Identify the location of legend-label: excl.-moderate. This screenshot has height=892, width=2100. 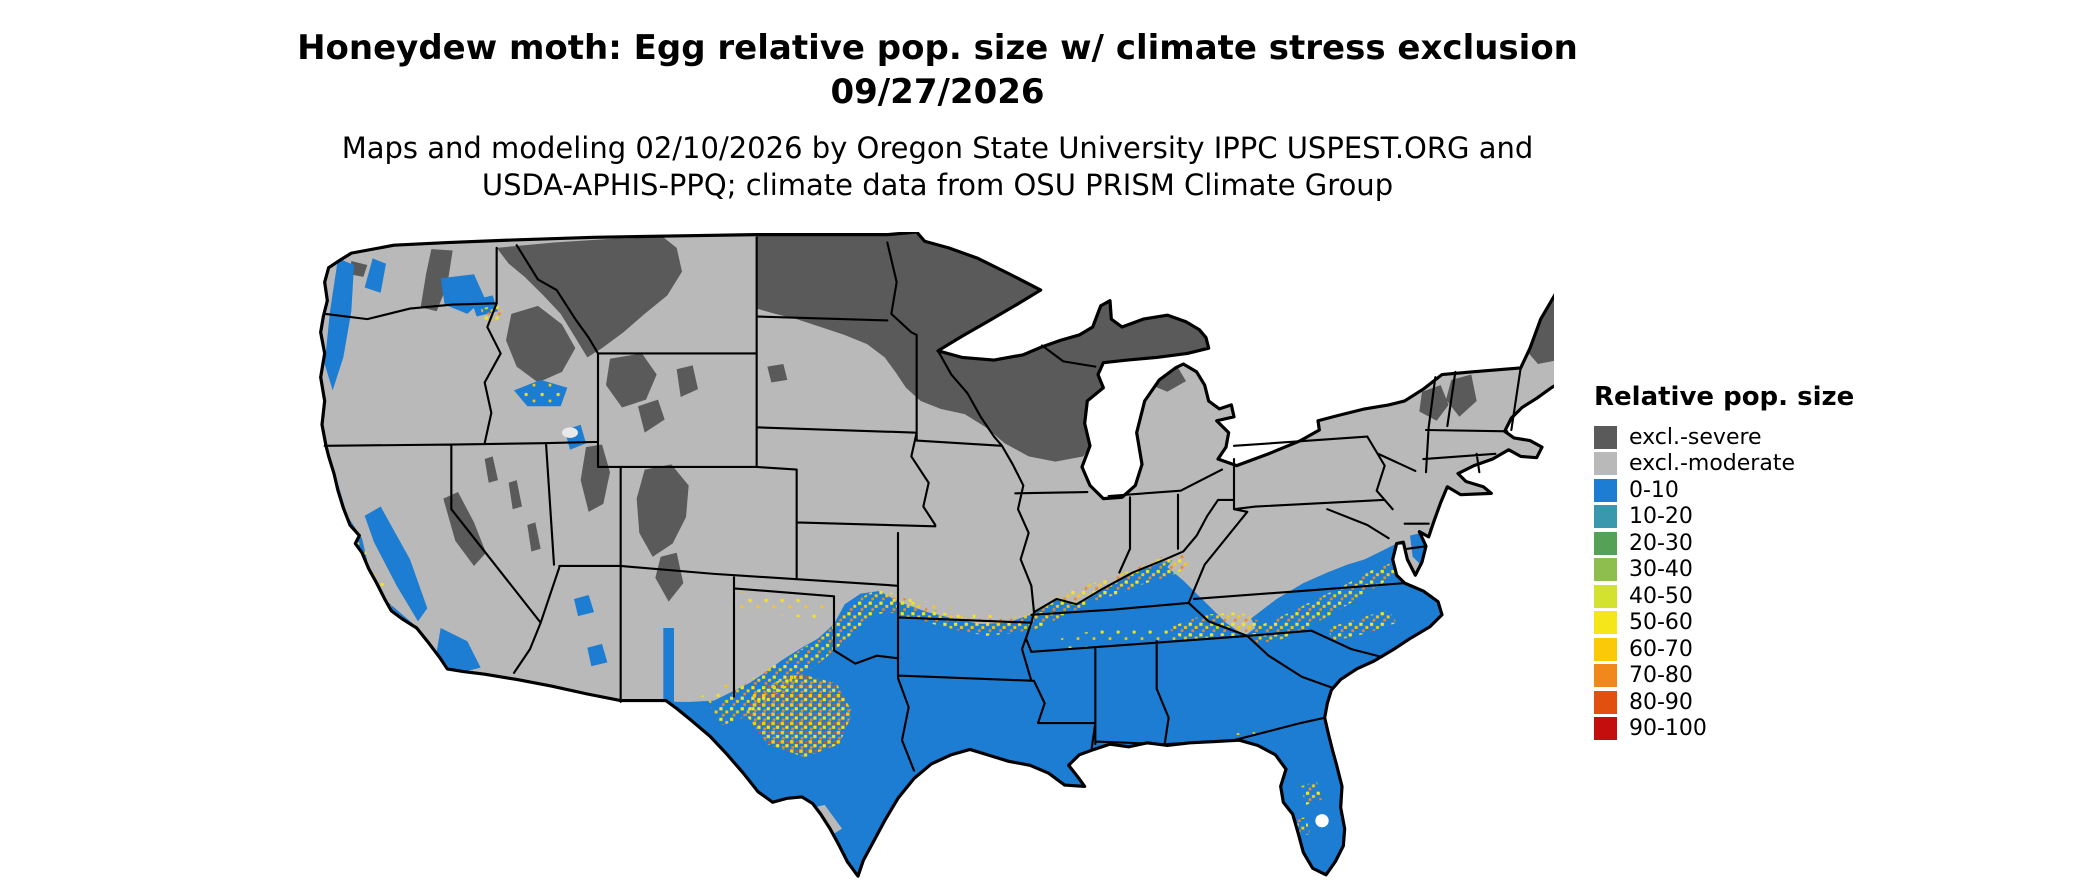
(1712, 464).